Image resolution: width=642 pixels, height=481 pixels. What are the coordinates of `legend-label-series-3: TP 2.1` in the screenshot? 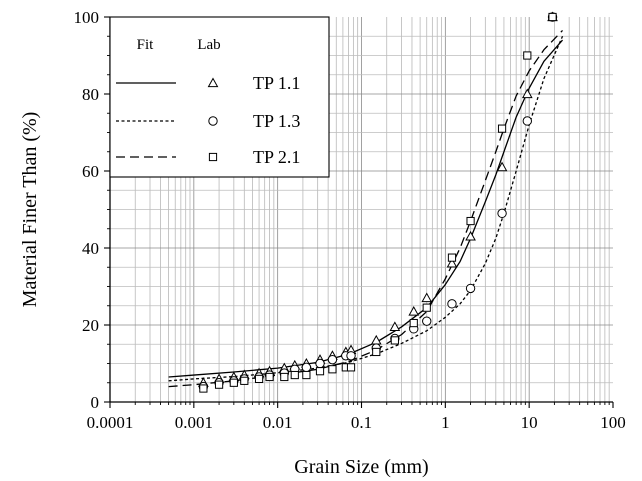 It's located at (276, 157).